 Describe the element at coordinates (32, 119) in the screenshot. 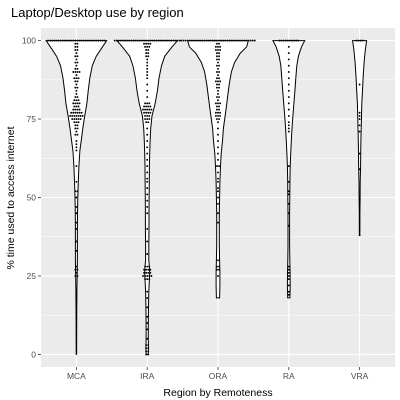

I see `y-tick-label: 75` at that location.